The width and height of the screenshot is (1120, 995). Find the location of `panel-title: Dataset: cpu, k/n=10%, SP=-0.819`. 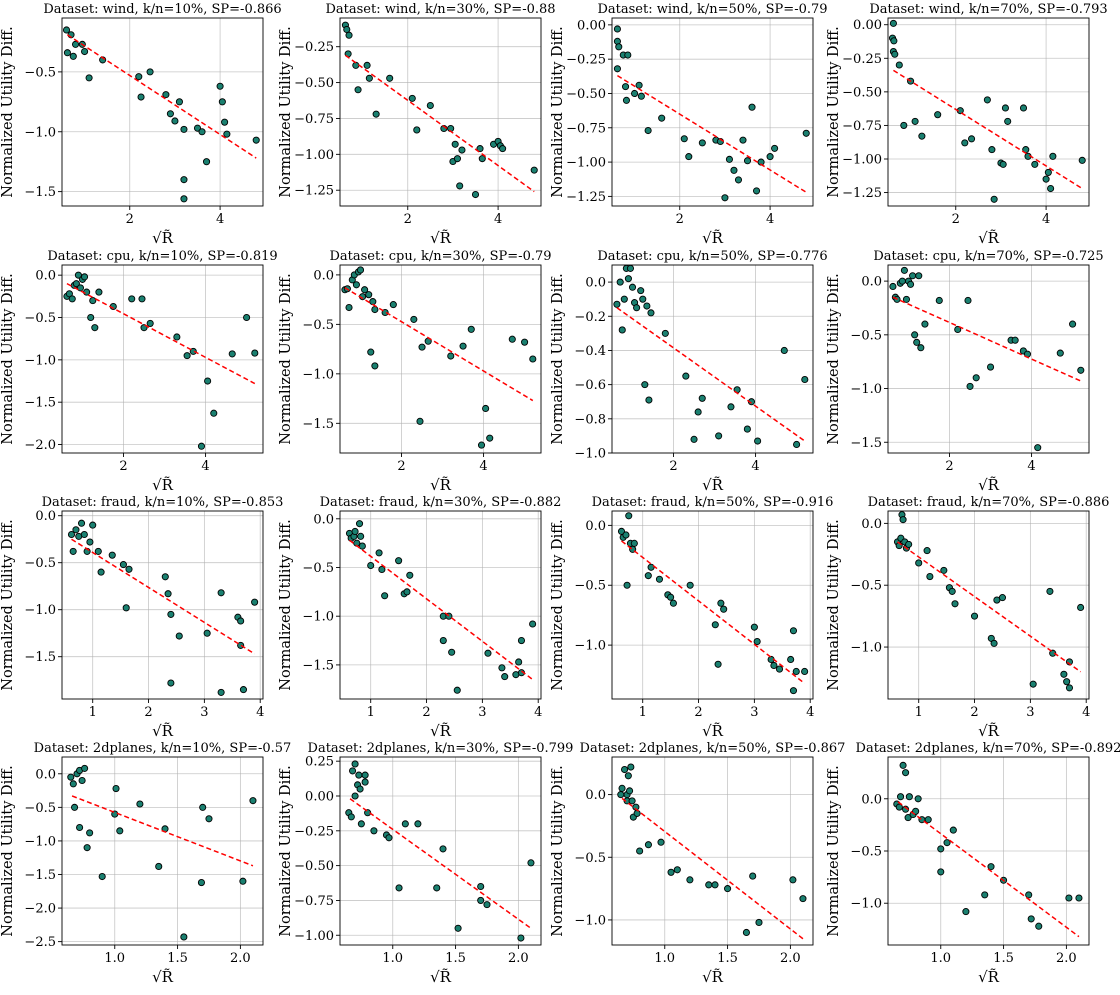

panel-title: Dataset: cpu, k/n=10%, SP=-0.819 is located at coordinates (162, 256).